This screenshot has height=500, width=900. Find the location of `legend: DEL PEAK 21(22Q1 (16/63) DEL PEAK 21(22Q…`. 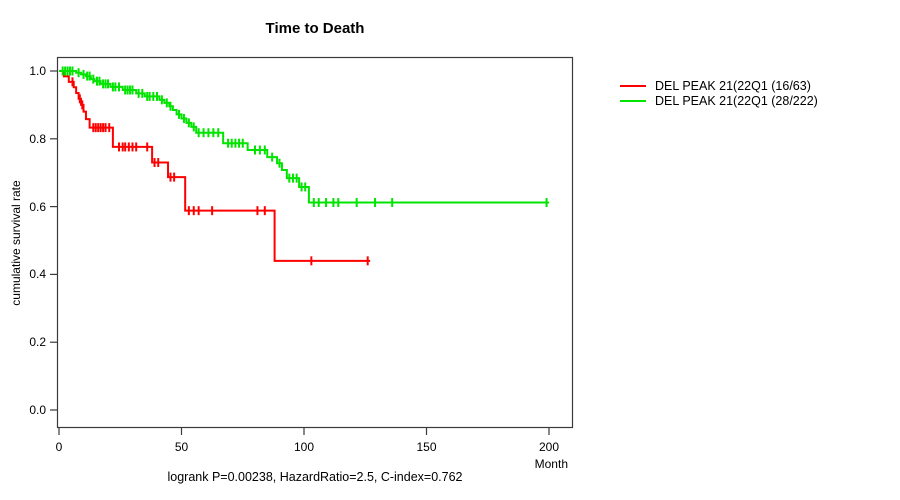

legend: DEL PEAK 21(22Q1 (16/63) DEL PEAK 21(22Q… is located at coordinates (719, 93).